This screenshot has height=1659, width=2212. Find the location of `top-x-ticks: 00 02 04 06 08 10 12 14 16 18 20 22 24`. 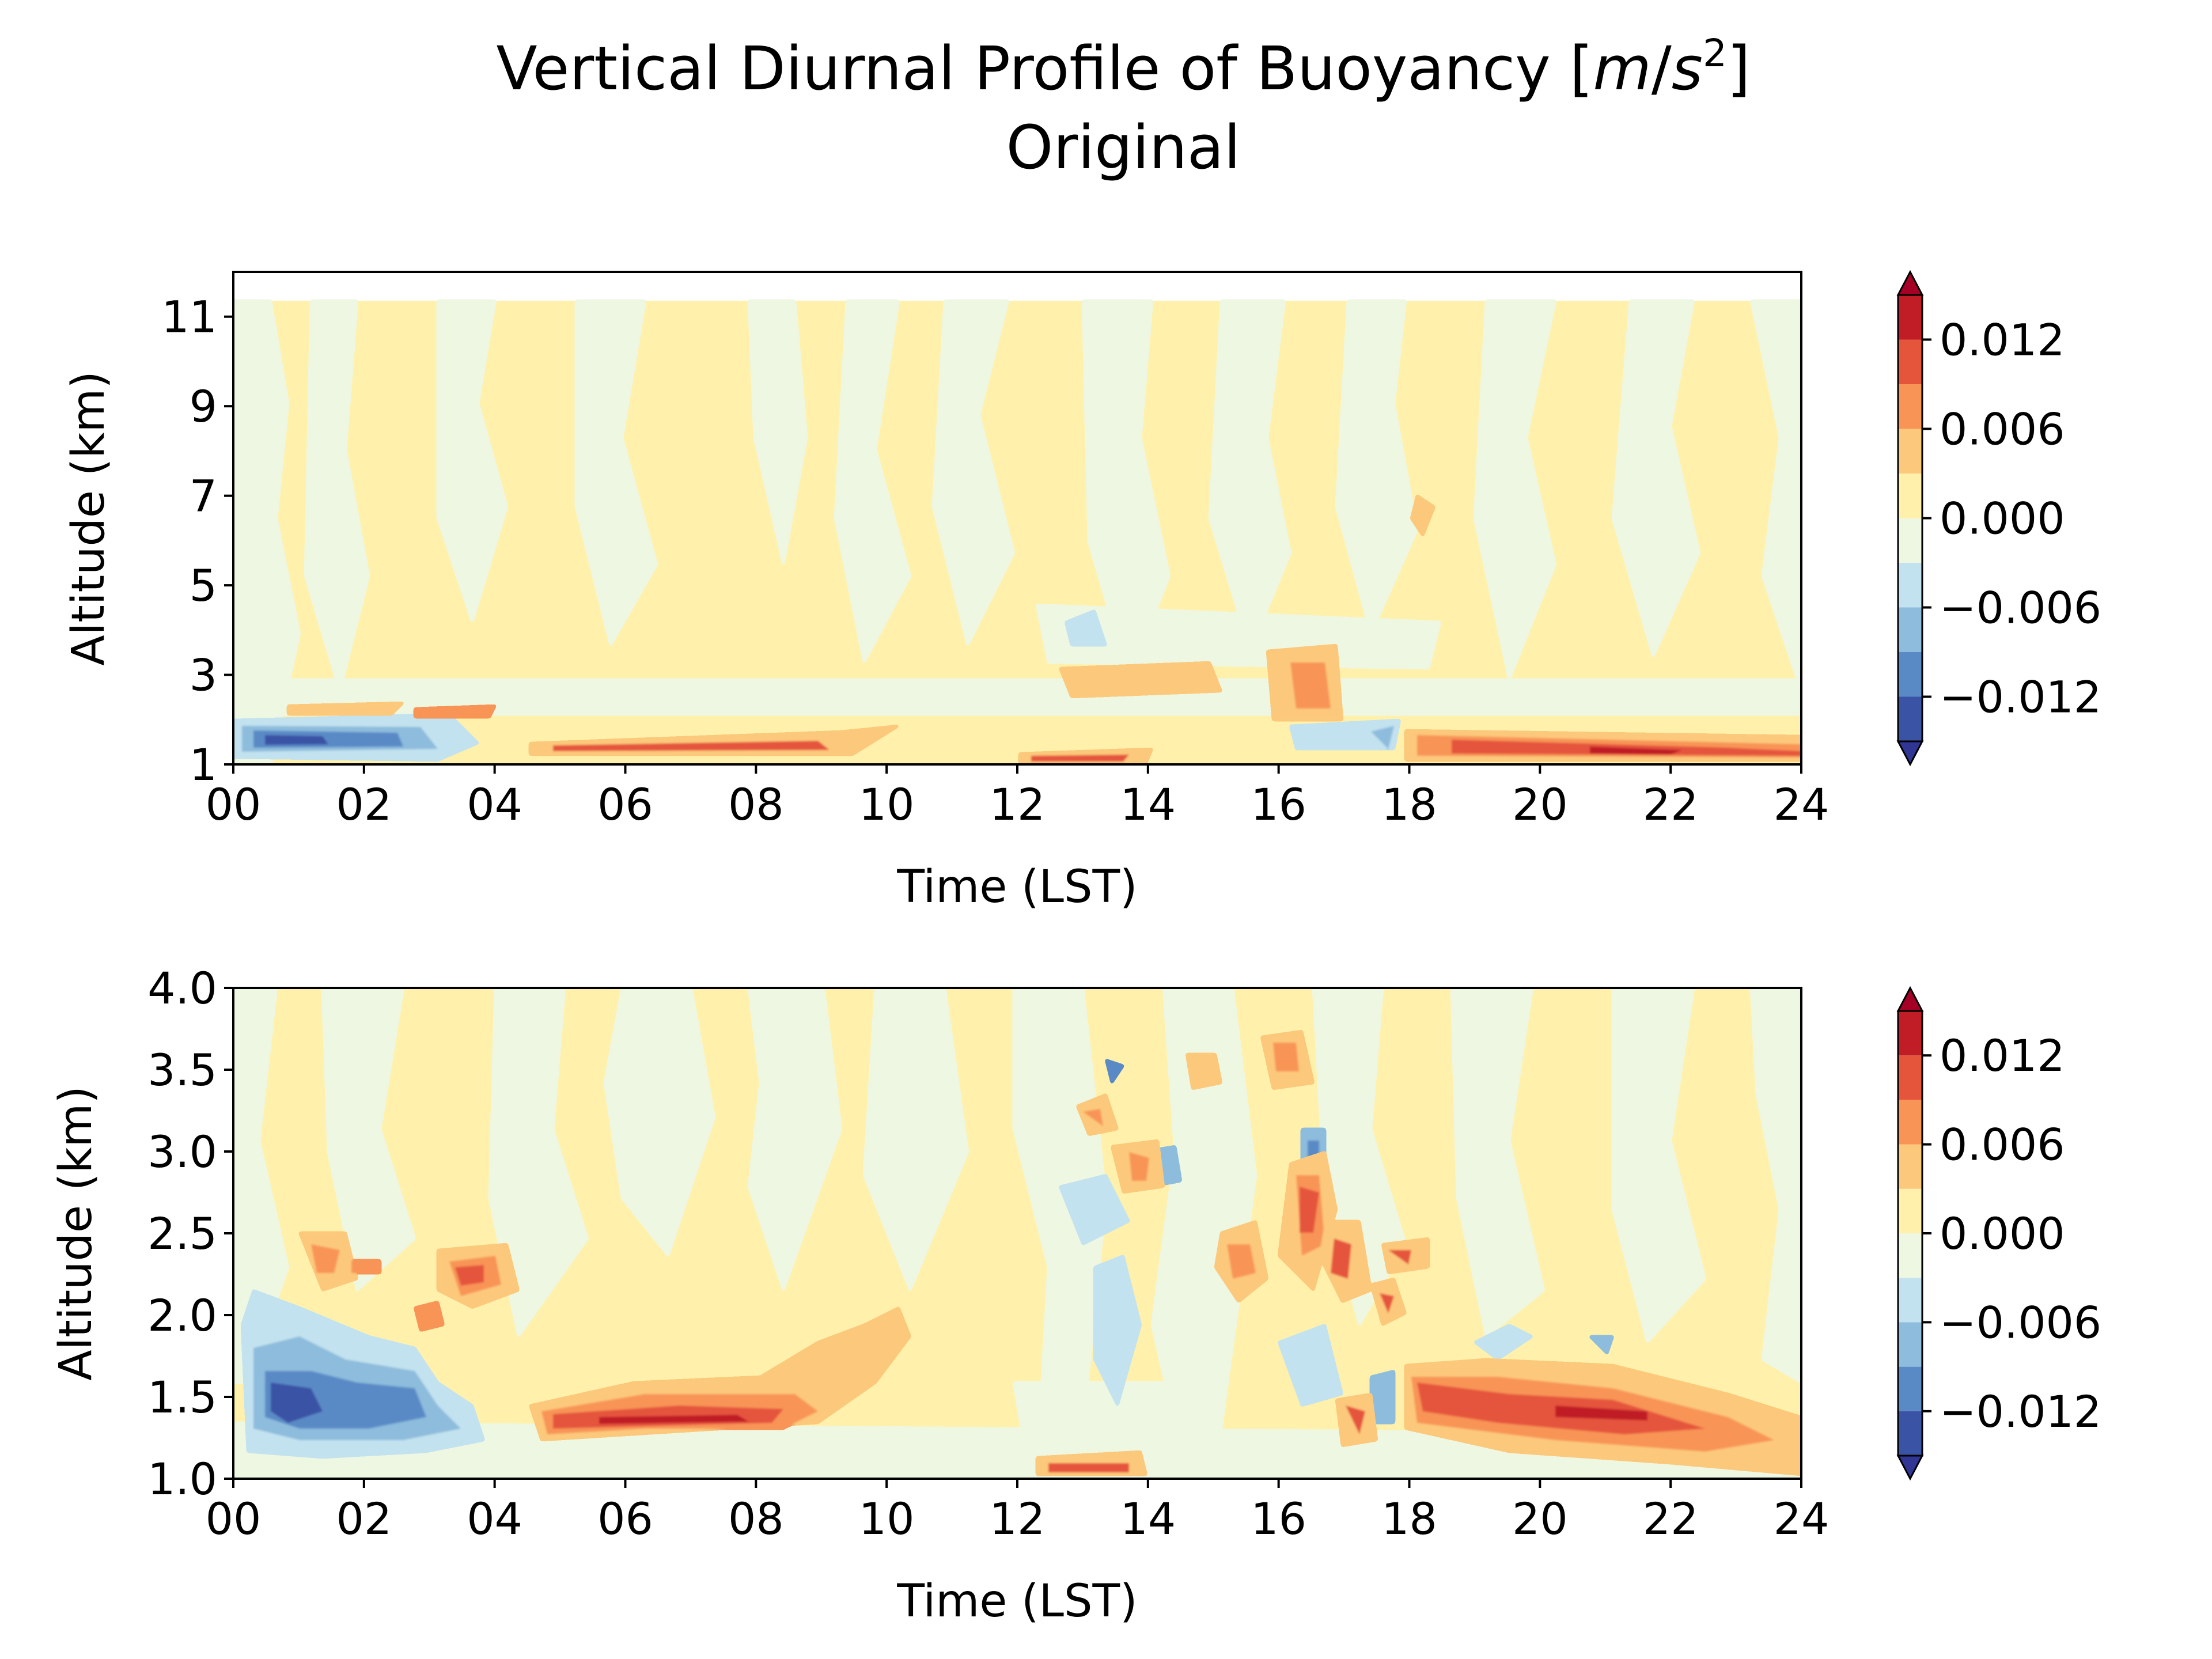

top-x-ticks: 00 02 04 06 08 10 12 14 16 18 20 22 24 is located at coordinates (1018, 797).